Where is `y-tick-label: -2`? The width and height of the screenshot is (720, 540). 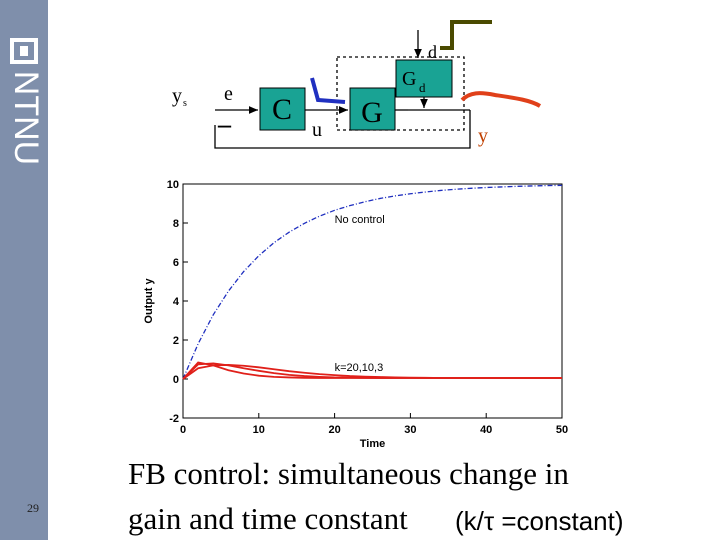 y-tick-label: -2 is located at coordinates (174, 419).